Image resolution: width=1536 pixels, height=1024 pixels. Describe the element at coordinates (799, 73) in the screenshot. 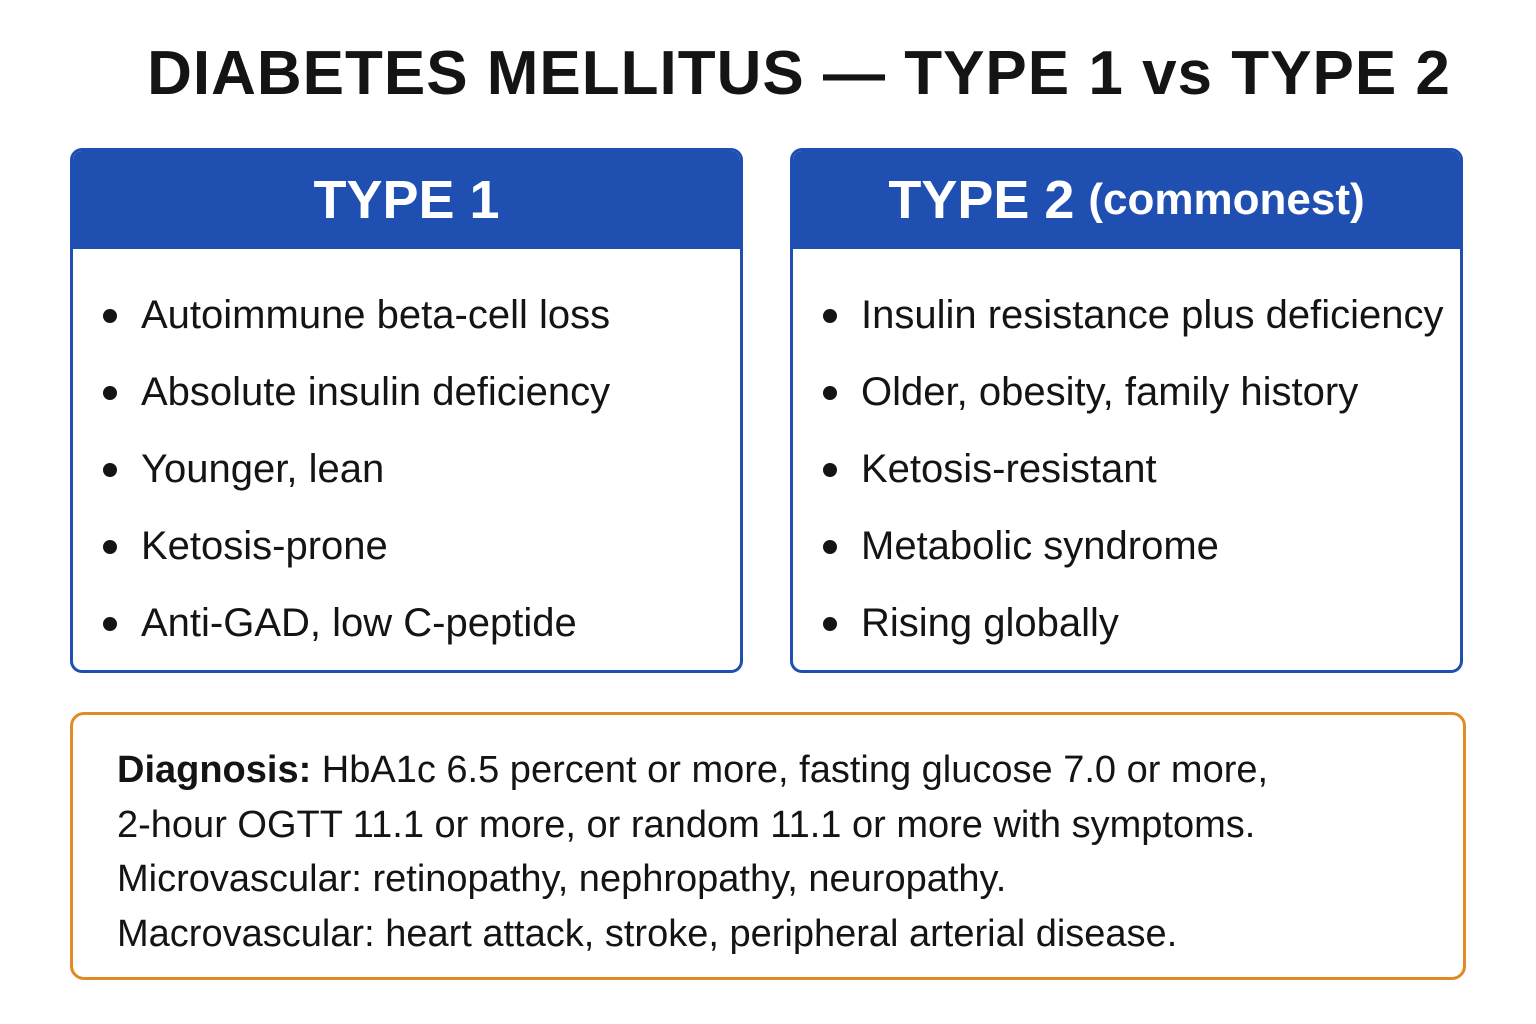

I see `page-title: DIABETES MELLITUS — TYPE 1 vs TYPE 2` at that location.